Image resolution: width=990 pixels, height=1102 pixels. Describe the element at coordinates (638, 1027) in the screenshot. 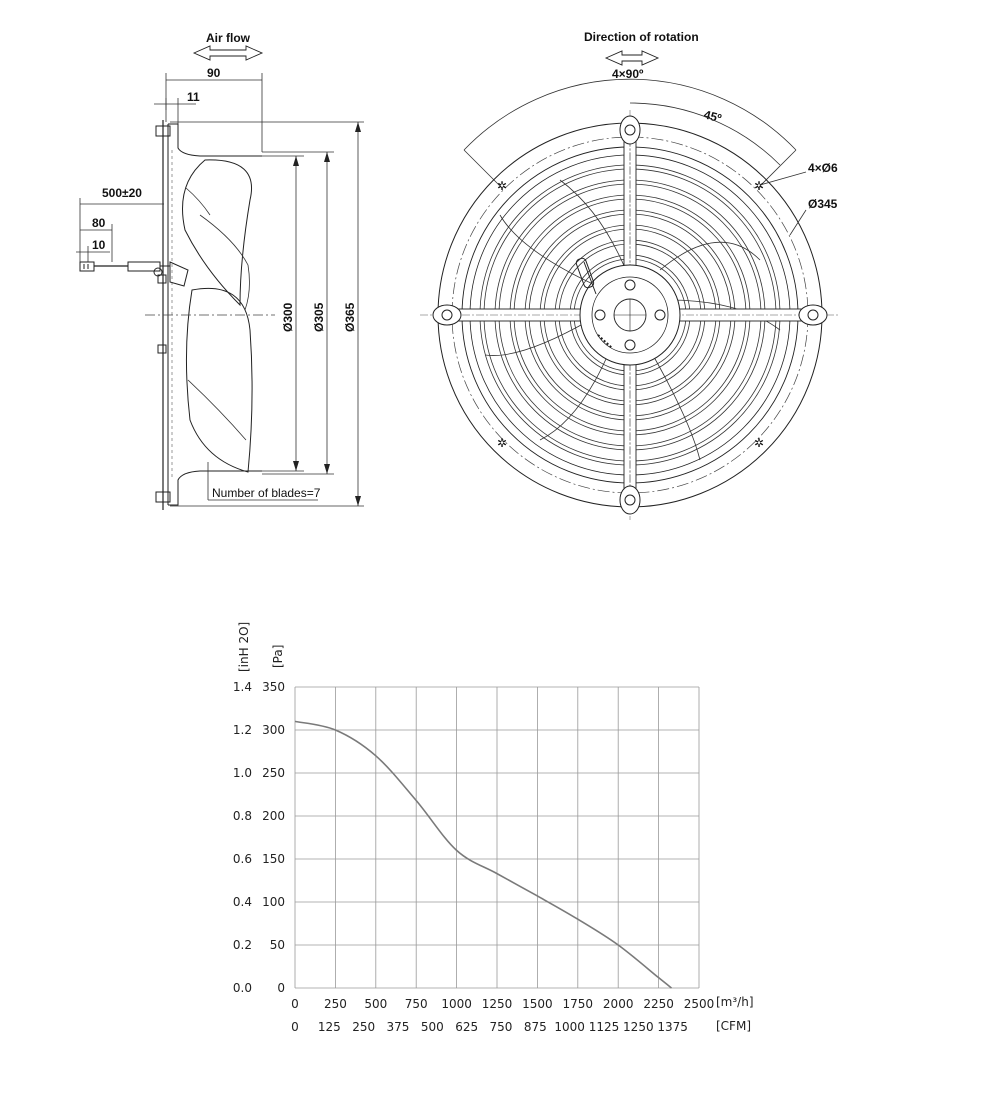

I see `x2-tick-label: 1250` at that location.